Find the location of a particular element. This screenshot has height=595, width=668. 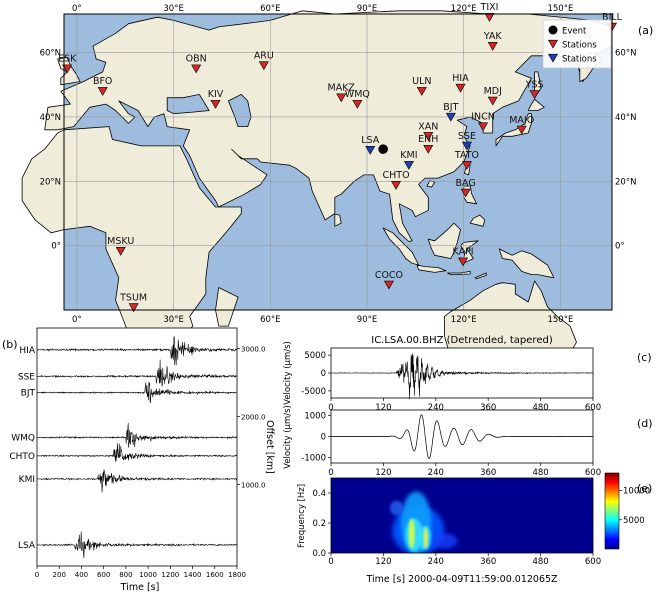

y-tick-label: 5000 is located at coordinates (315, 356).